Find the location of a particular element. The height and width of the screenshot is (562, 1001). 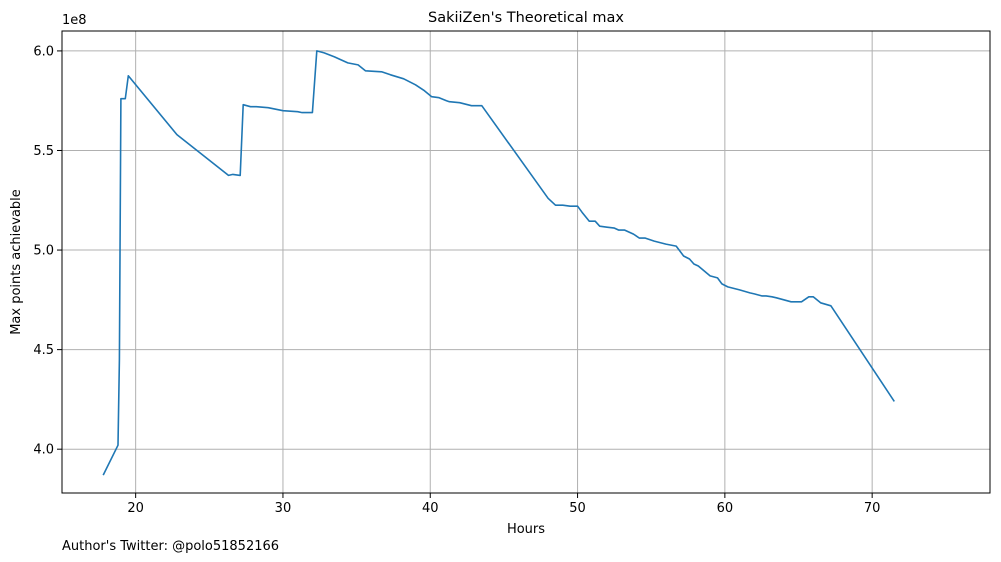

footnote: Author's Twitter: @polo51852166 is located at coordinates (170, 546).